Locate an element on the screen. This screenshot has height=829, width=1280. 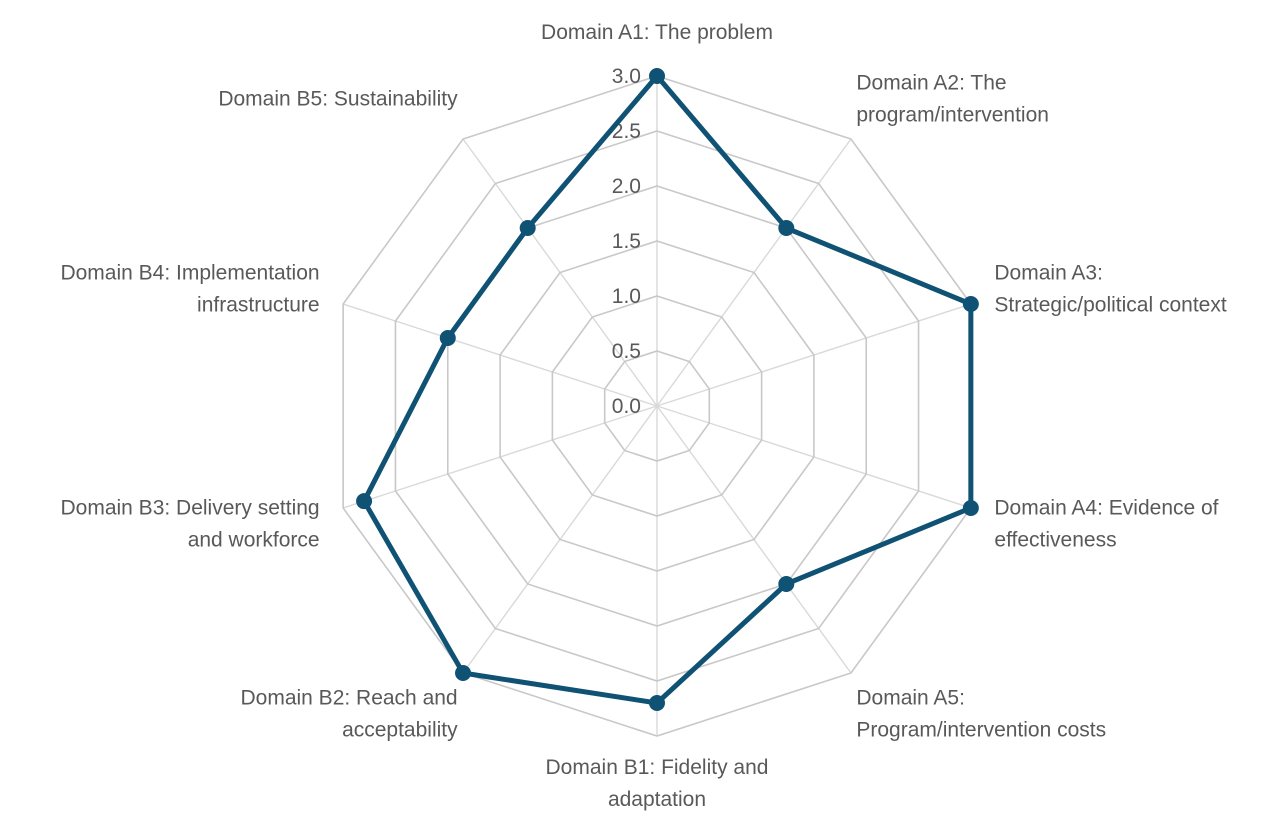
r-tick-label: 2.0 is located at coordinates (626, 186).